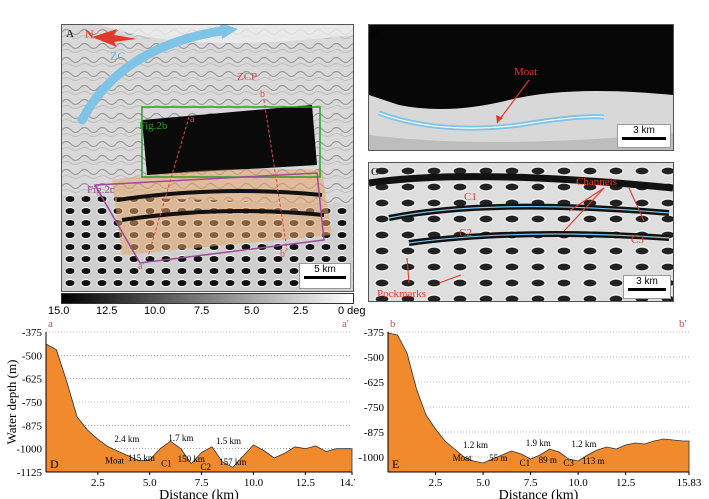 The height and width of the screenshot is (499, 709). I want to click on profile-annotation: 2.4 km, so click(126, 439).